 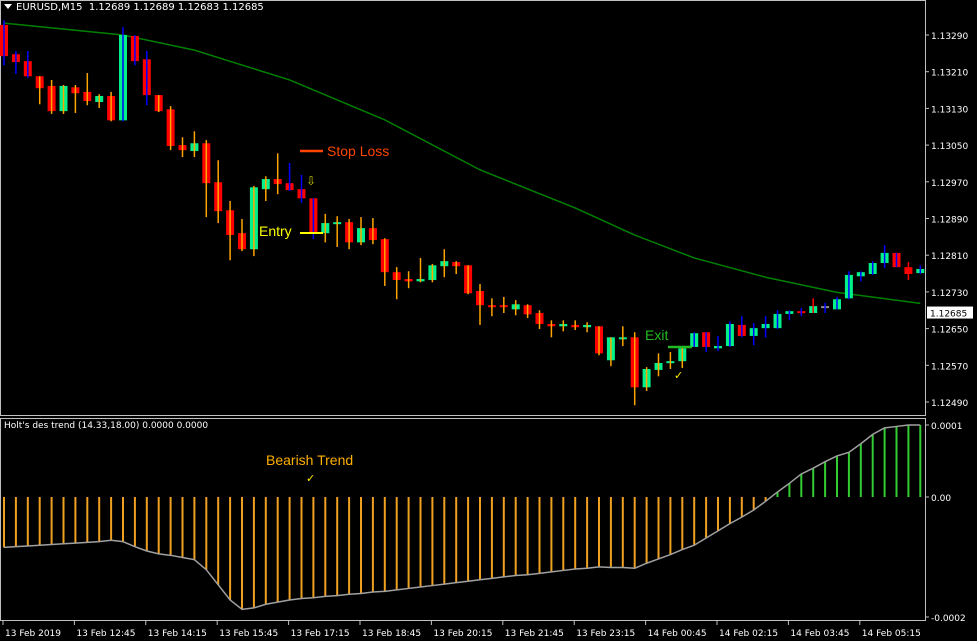 What do you see at coordinates (49, 7) in the screenshot?
I see `symbol-label: EURUSD,M15` at bounding box center [49, 7].